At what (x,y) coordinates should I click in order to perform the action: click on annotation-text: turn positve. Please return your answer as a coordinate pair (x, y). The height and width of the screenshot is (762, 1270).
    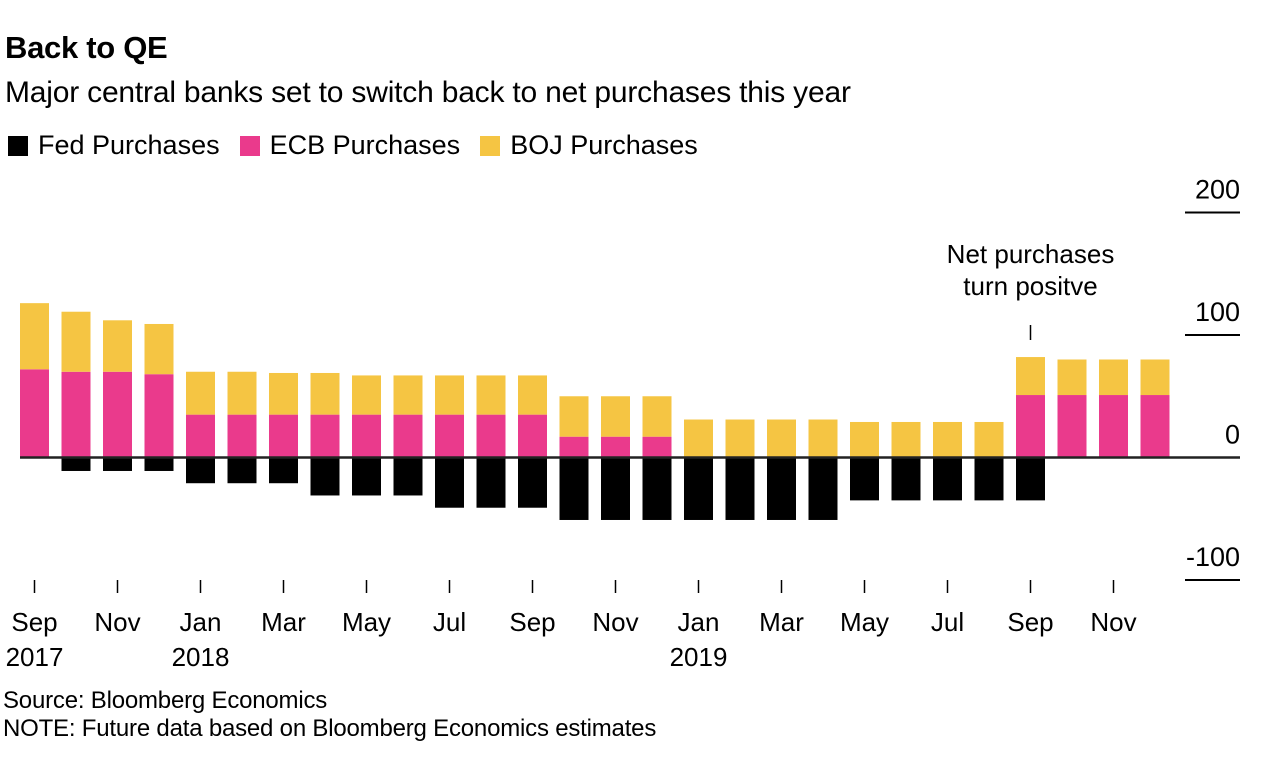
    Looking at the image, I should click on (1030, 286).